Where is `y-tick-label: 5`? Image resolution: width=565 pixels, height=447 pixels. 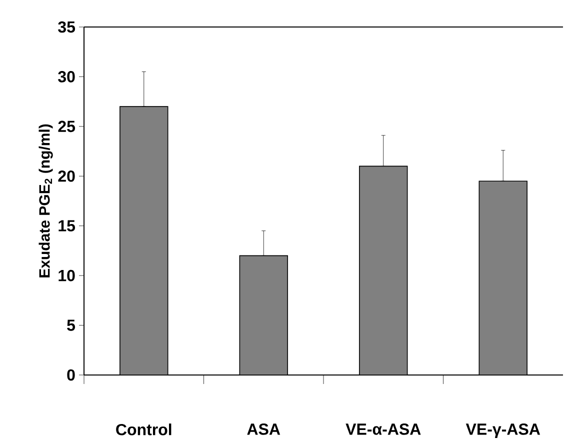 y-tick-label: 5 is located at coordinates (71, 325).